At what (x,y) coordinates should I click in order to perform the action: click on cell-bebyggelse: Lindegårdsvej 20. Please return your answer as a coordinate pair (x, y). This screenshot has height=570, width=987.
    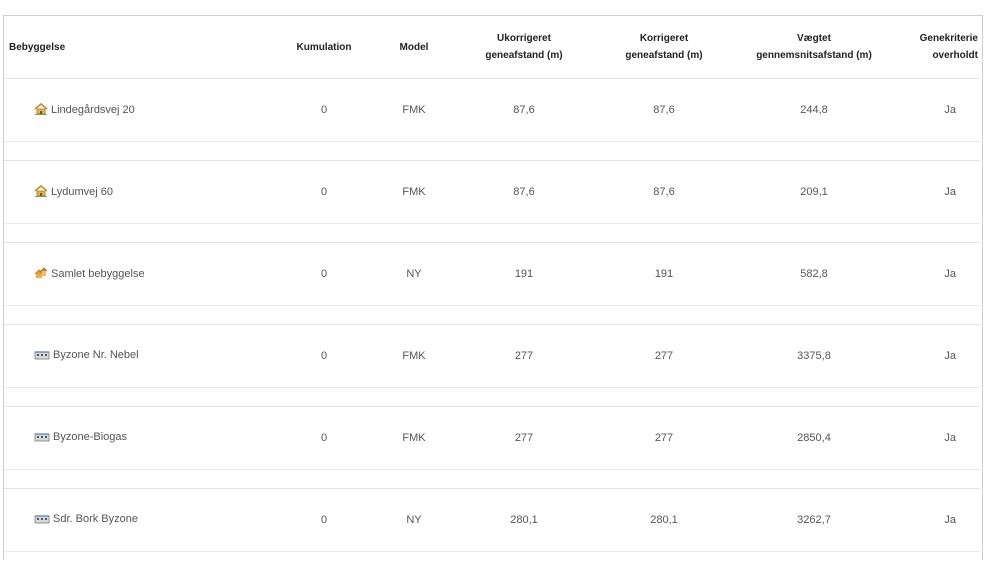
    Looking at the image, I should click on (139, 110).